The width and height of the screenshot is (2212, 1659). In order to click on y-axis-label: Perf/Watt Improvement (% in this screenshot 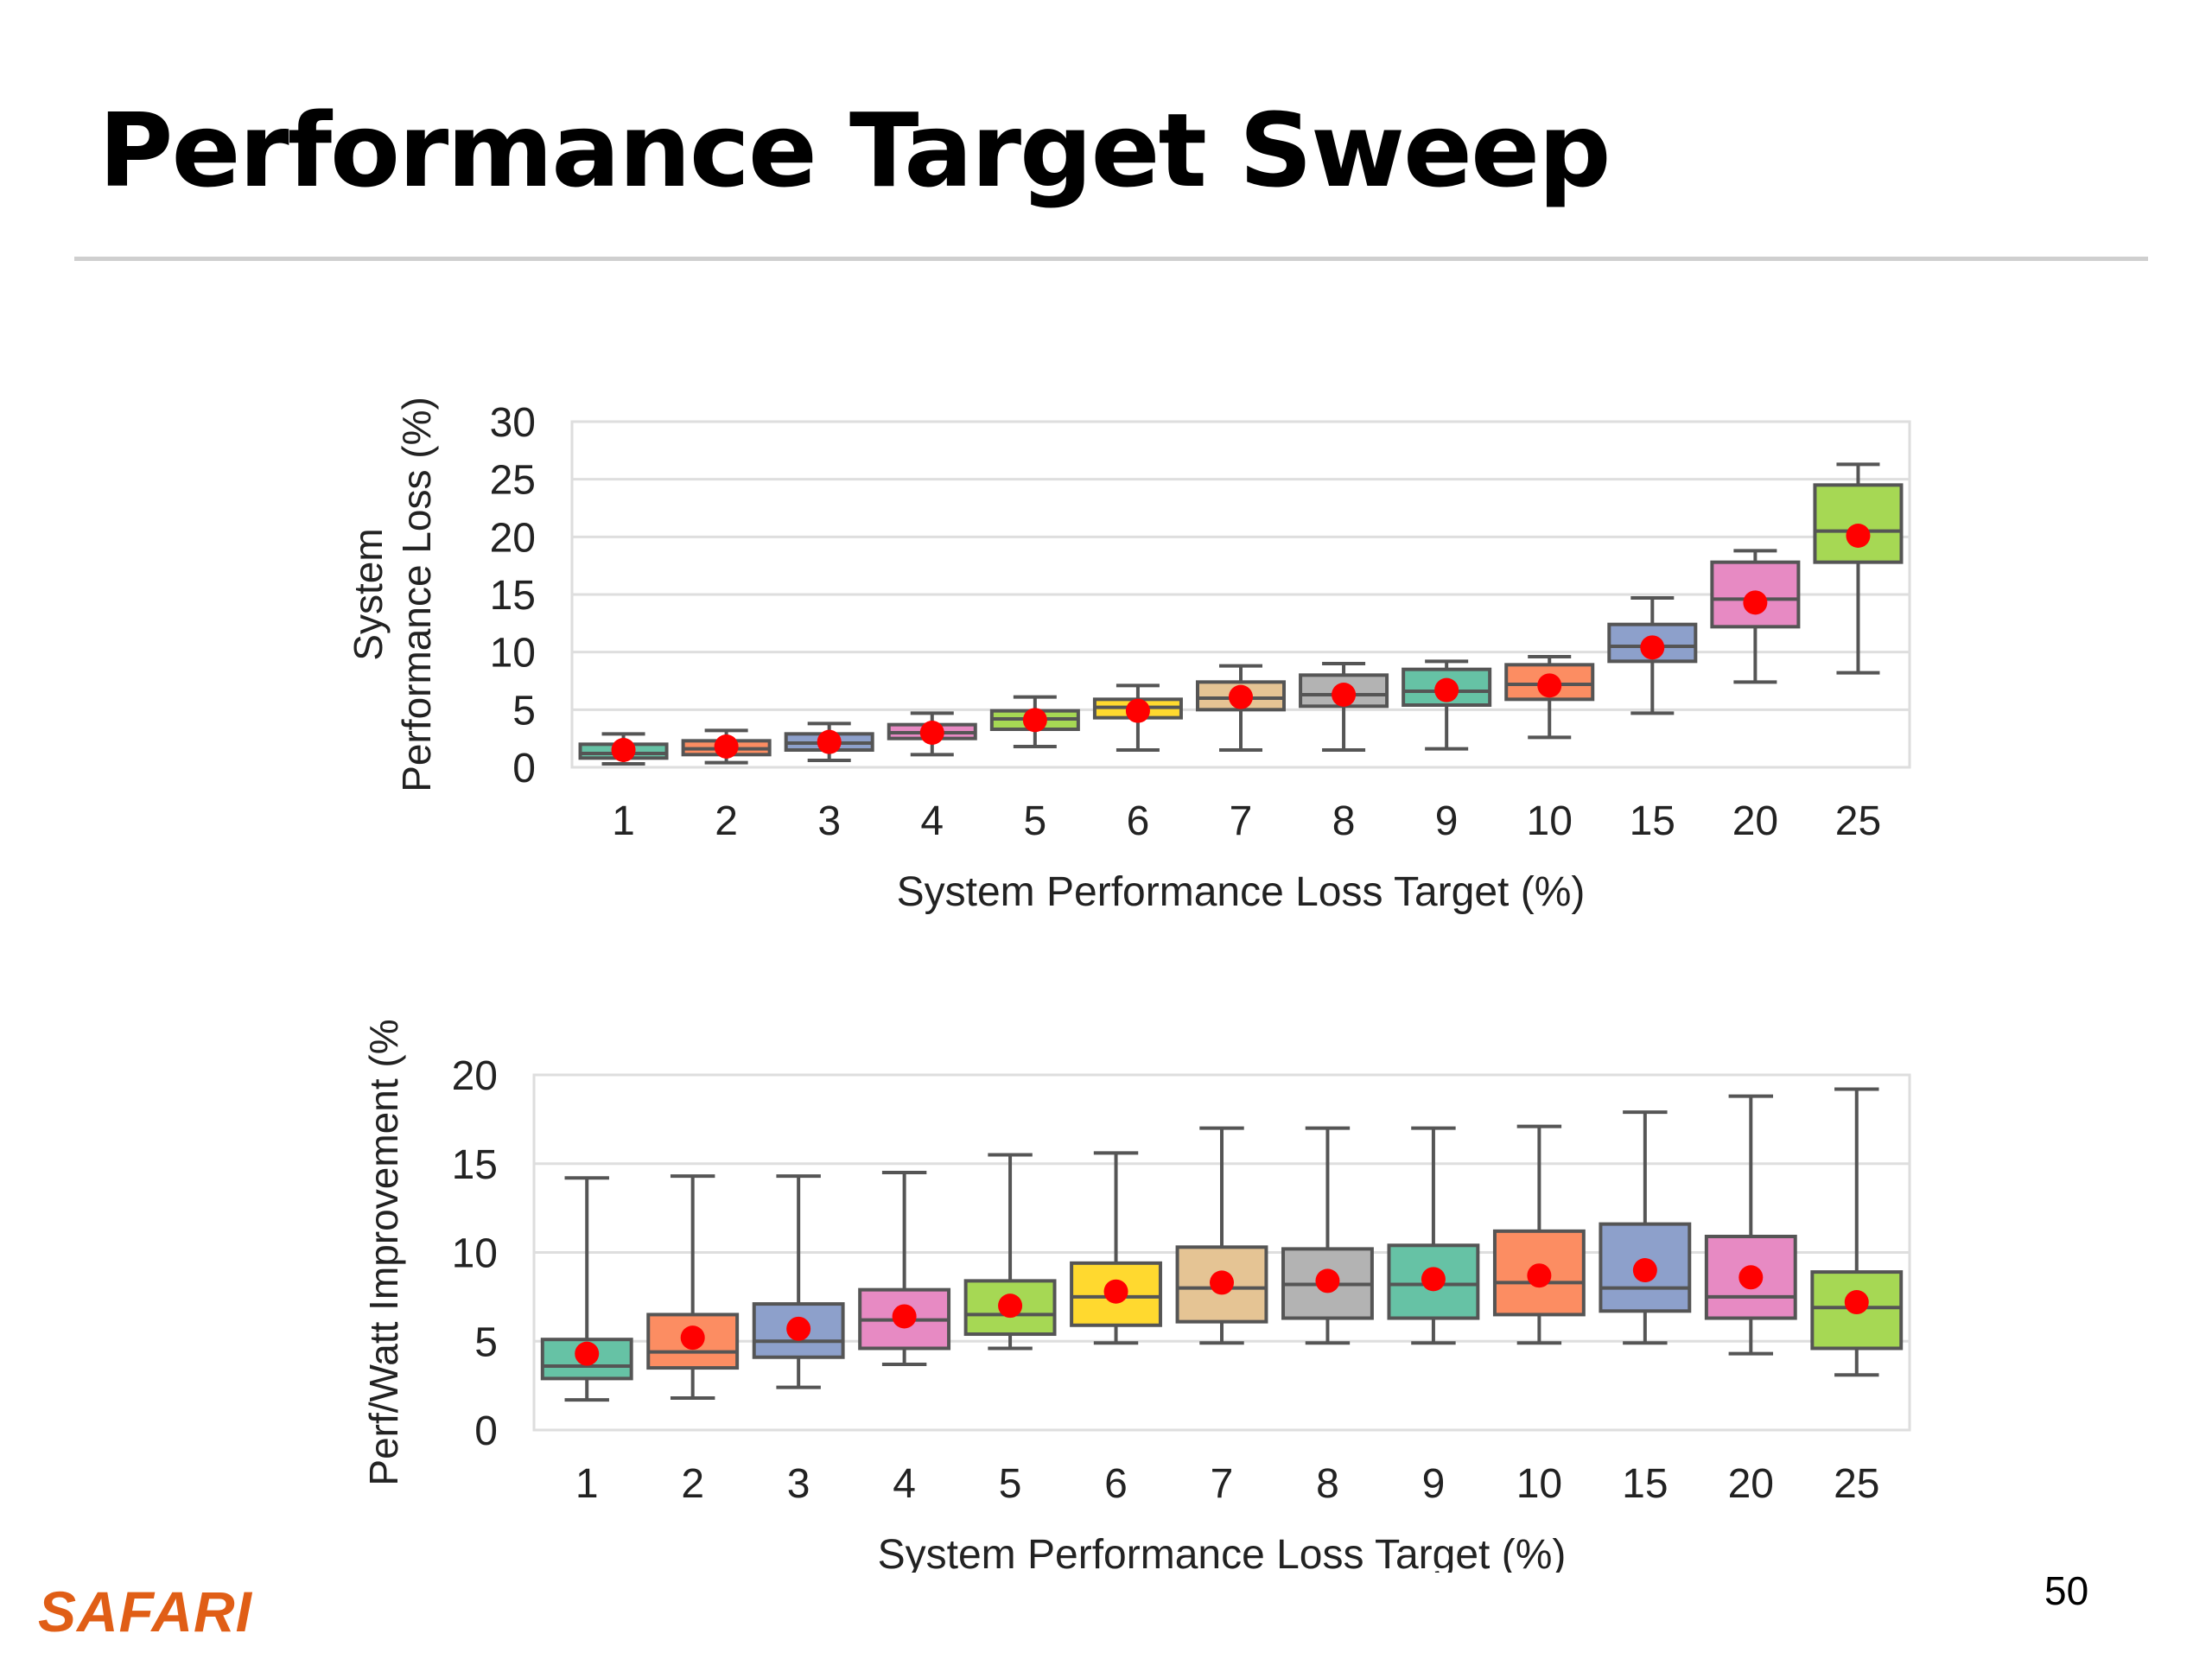, I will do `click(383, 1252)`.